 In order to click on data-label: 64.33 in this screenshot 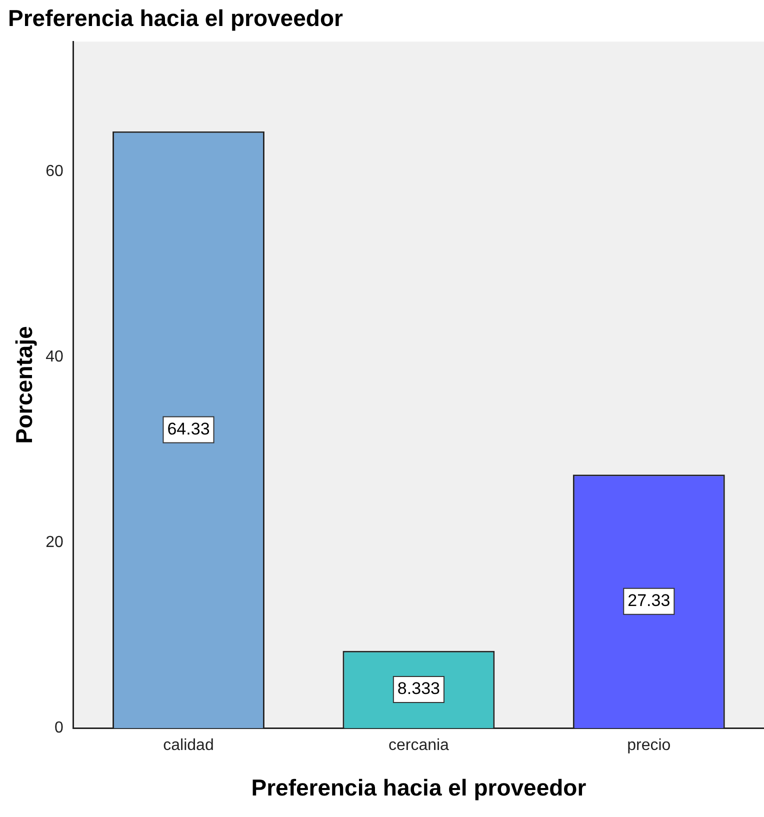, I will do `click(188, 428)`.